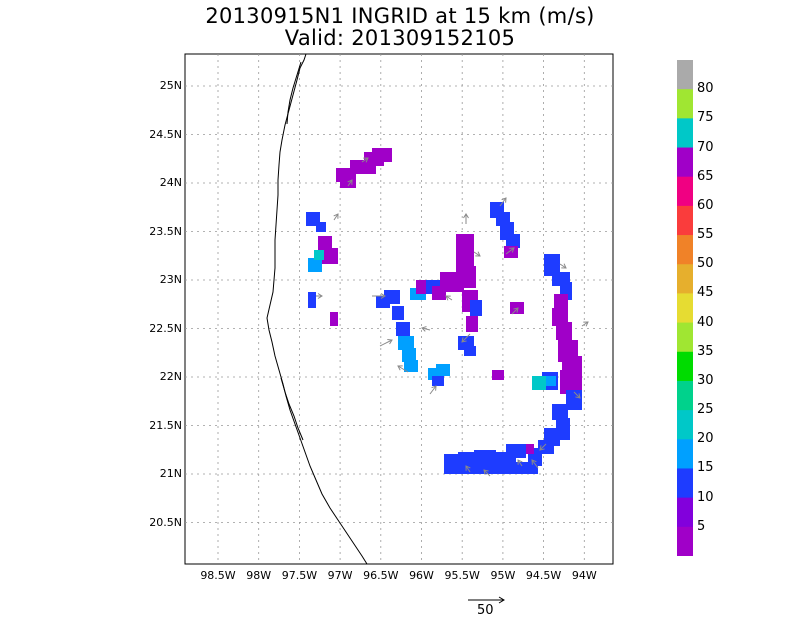 The width and height of the screenshot is (800, 618). I want to click on reference-vector-label: 50, so click(485, 610).